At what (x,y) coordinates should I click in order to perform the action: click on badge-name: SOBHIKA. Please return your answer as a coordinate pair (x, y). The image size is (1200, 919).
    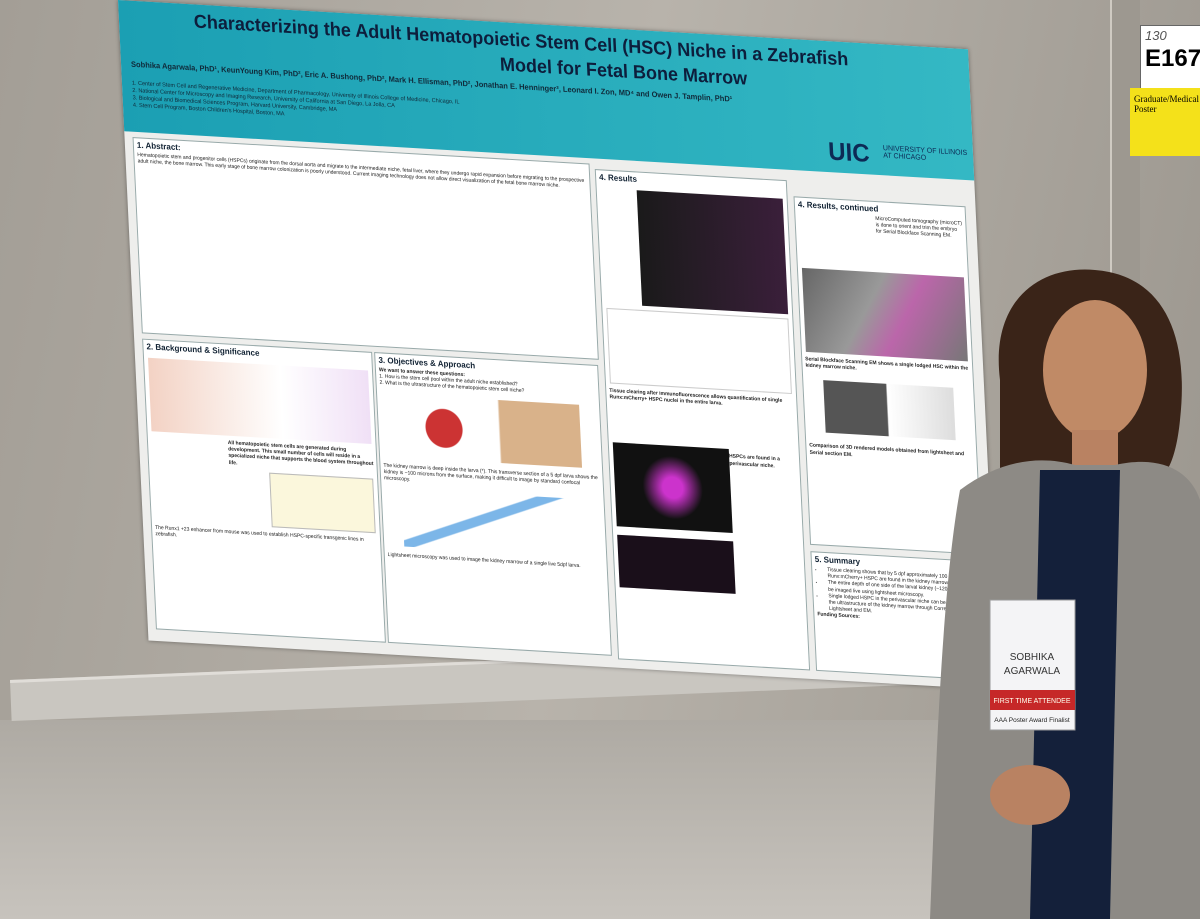
    Looking at the image, I should click on (1032, 657).